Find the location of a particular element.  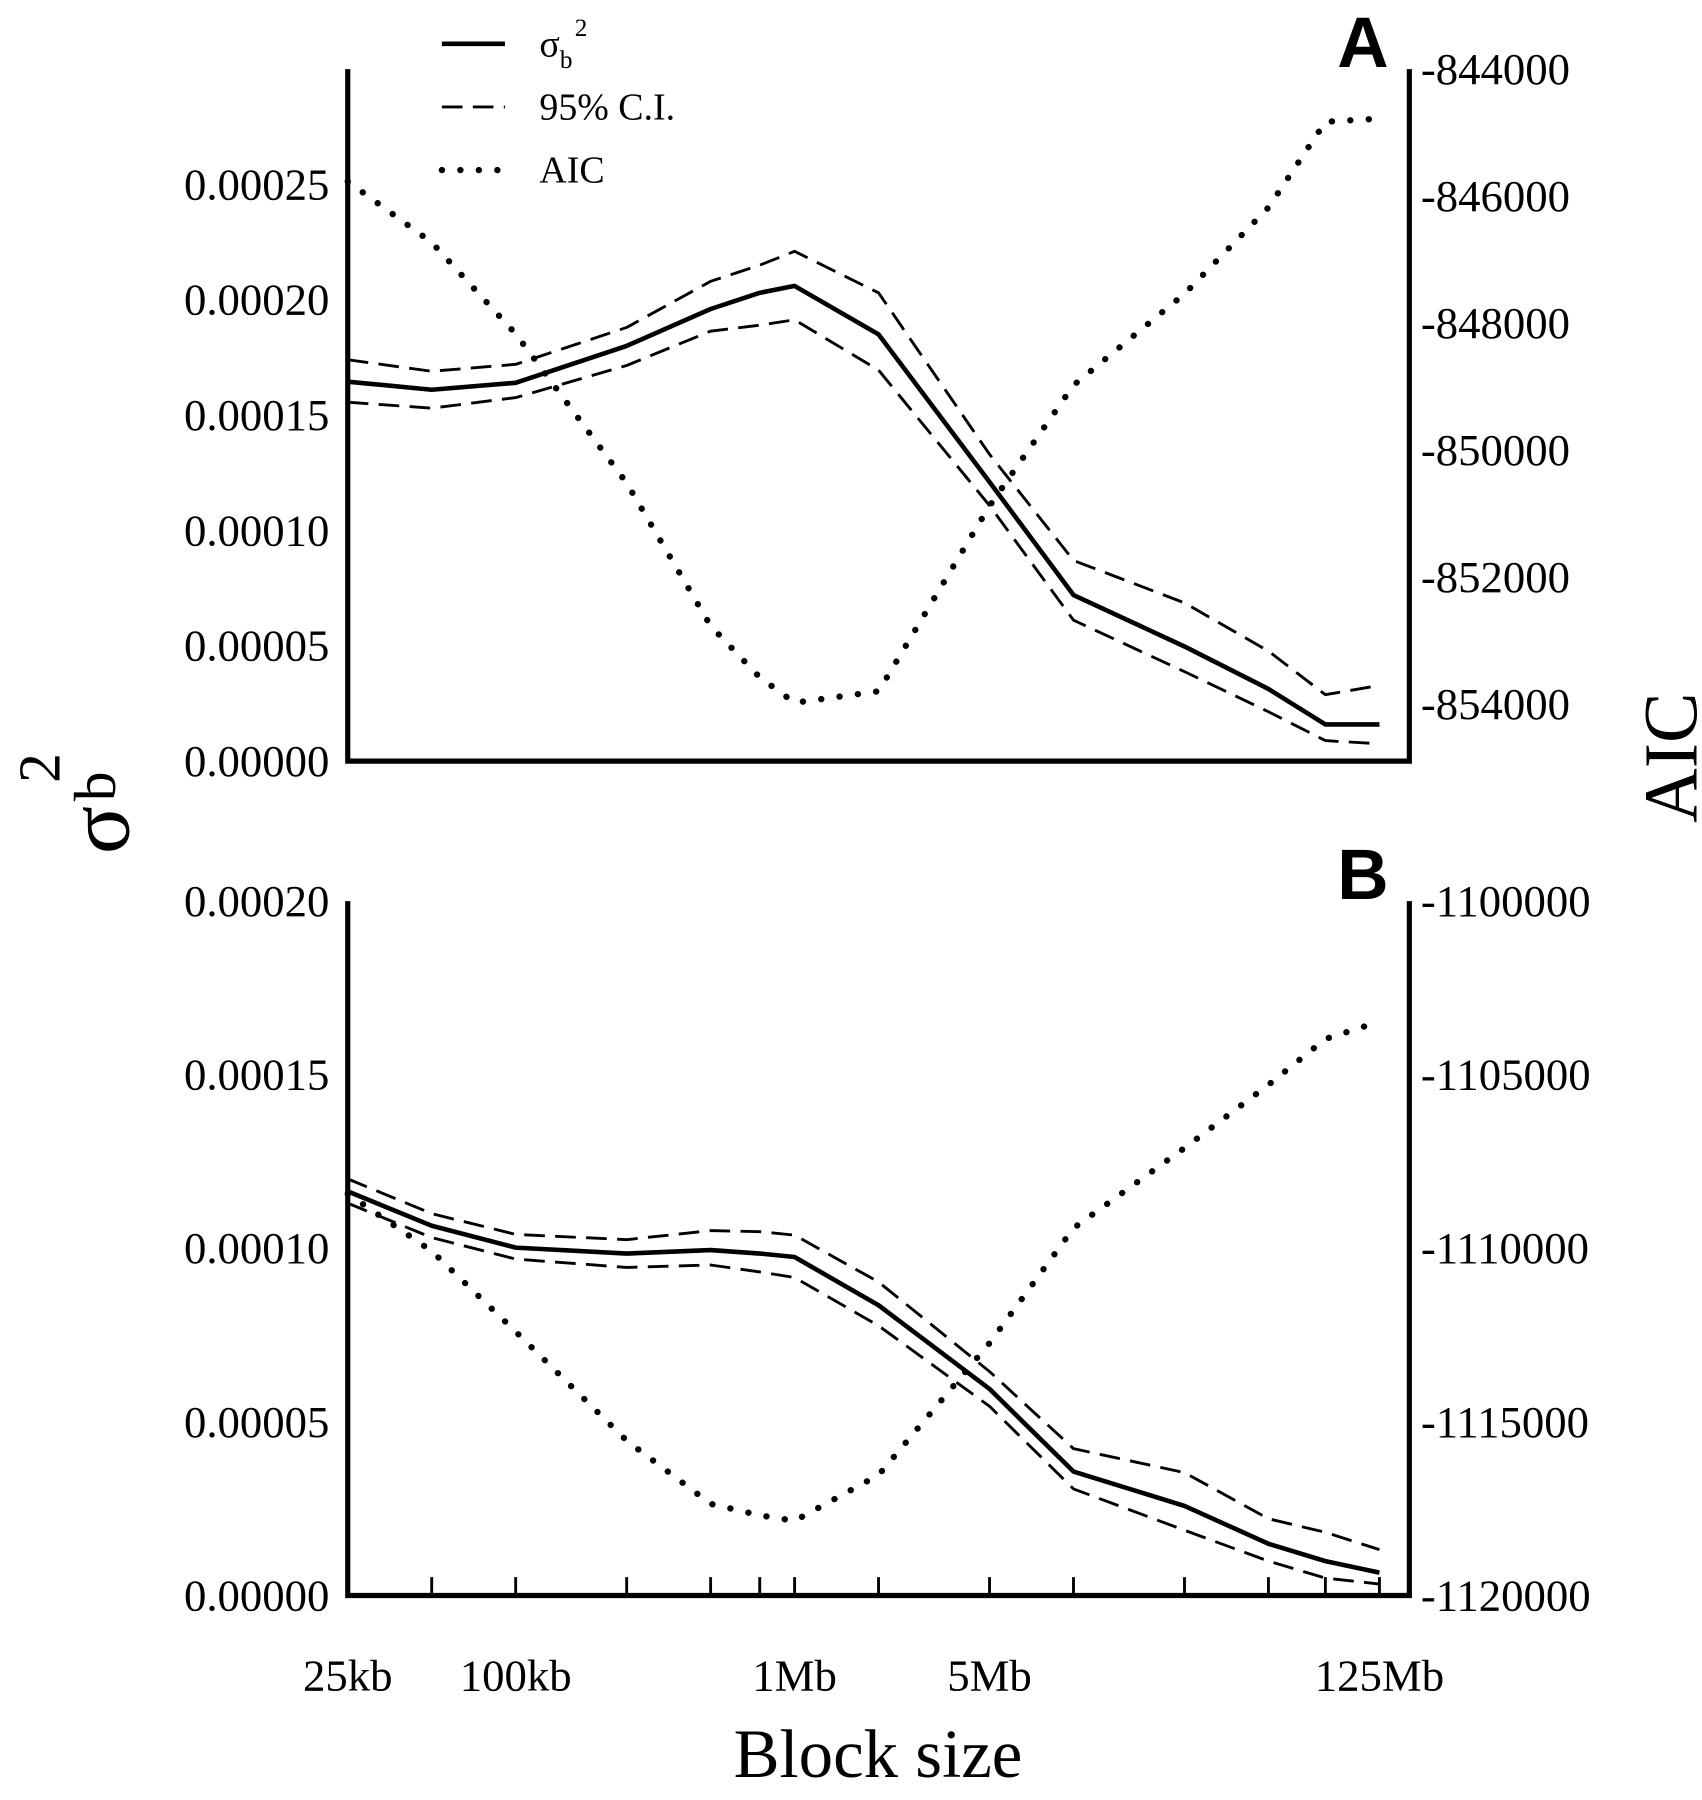

legend-name-sup: 2 is located at coordinates (581, 28).